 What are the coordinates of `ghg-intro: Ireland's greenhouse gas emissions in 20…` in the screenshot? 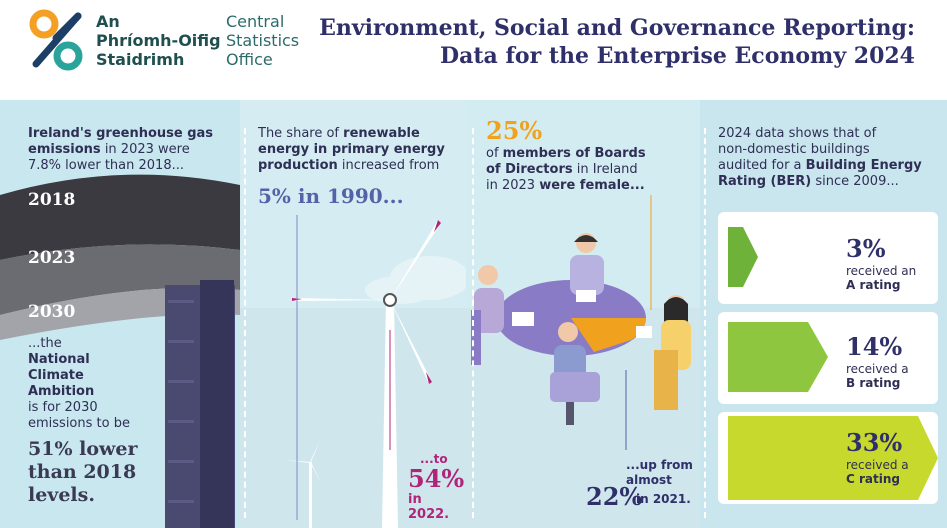 It's located at (120, 150).